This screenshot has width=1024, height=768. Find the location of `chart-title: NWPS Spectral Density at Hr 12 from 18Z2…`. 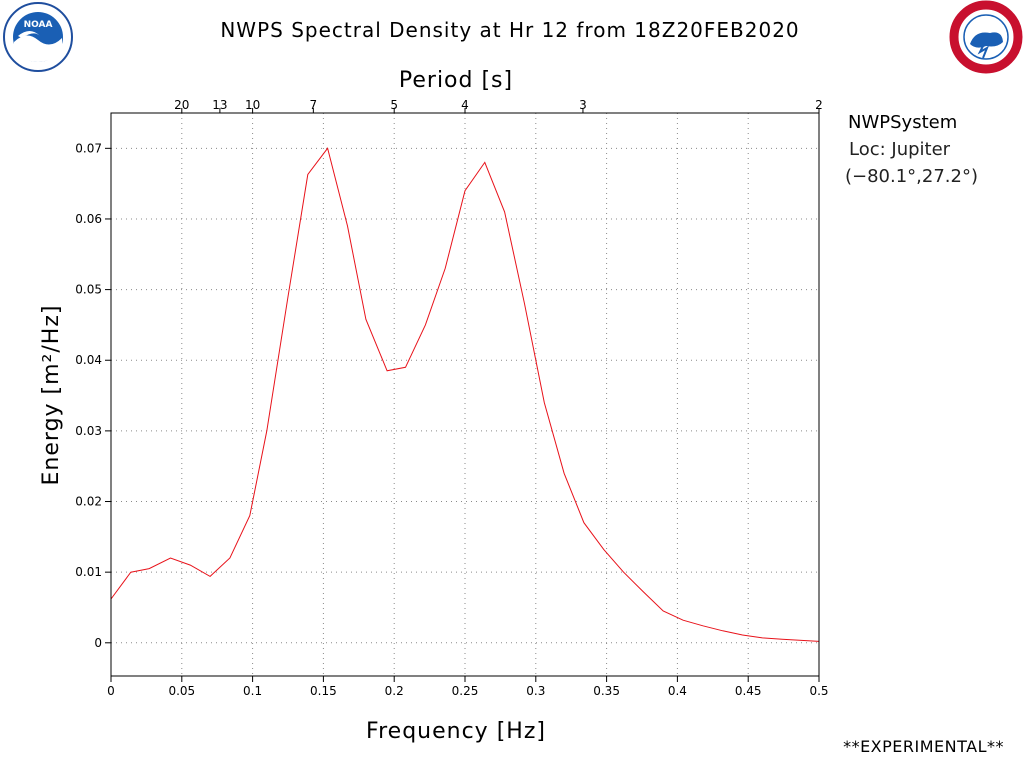

chart-title: NWPS Spectral Density at Hr 12 from 18Z2… is located at coordinates (509, 30).